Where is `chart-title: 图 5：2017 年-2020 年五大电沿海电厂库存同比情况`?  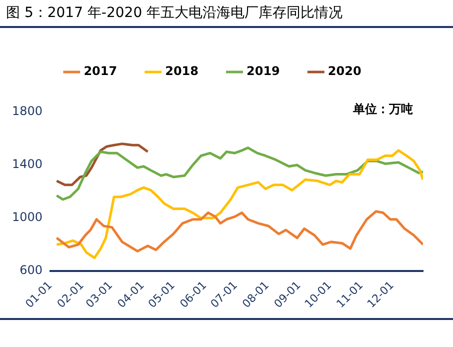
chart-title: 图 5：2017 年-2020 年五大电沿海电厂库存同比情况 is located at coordinates (226, 14).